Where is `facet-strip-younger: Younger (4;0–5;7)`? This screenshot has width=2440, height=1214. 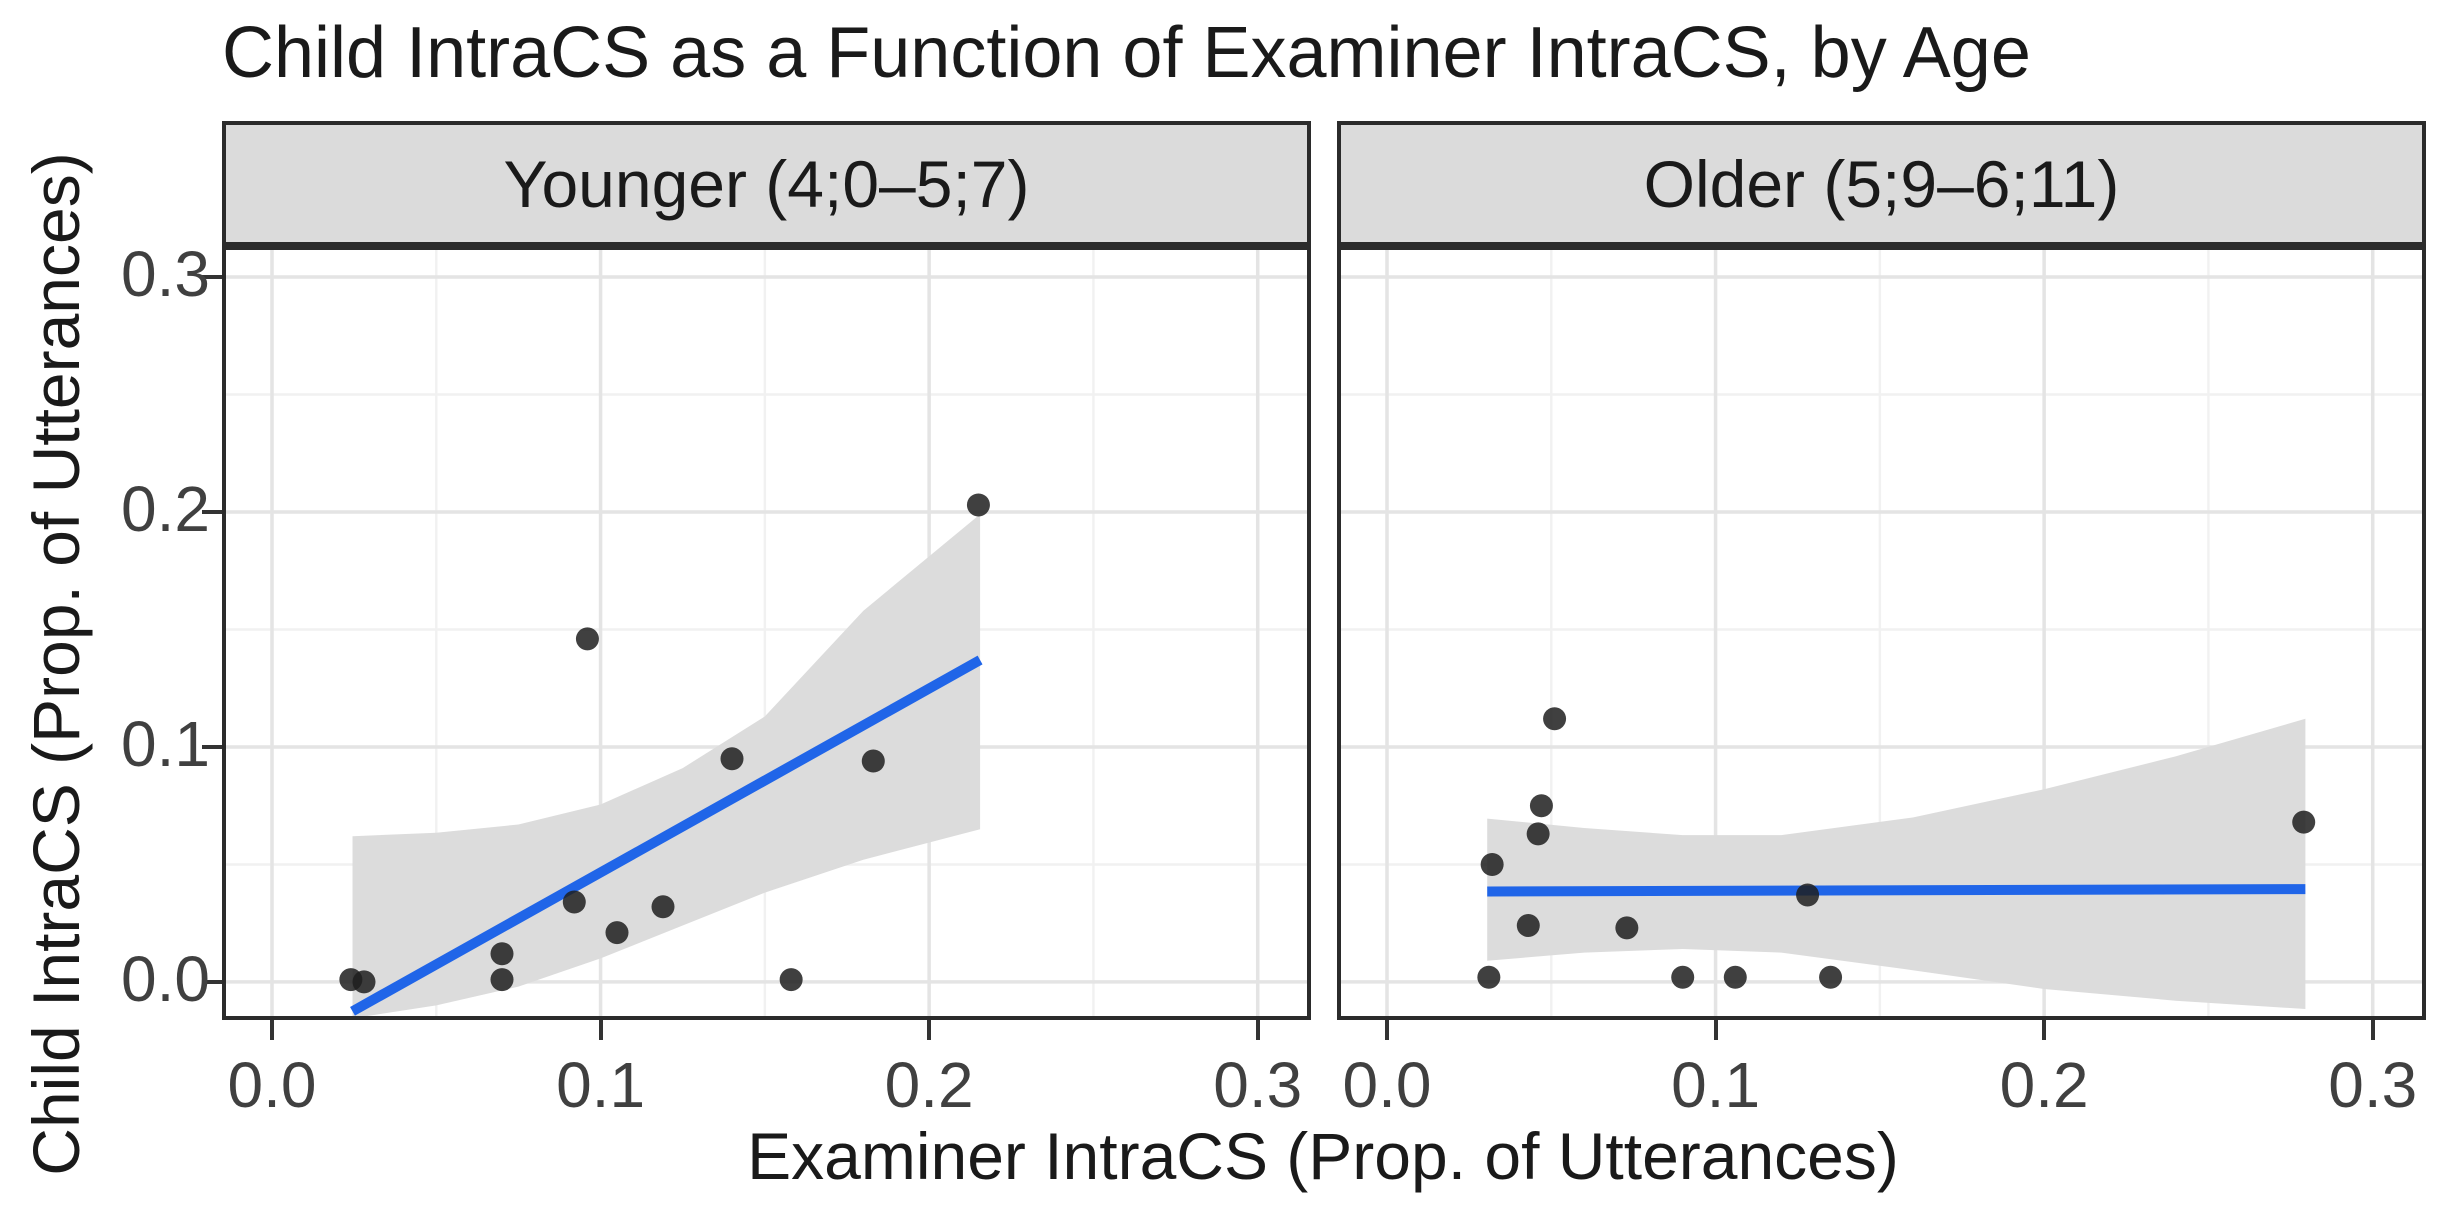
facet-strip-younger: Younger (4;0–5;7) is located at coordinates (766, 183).